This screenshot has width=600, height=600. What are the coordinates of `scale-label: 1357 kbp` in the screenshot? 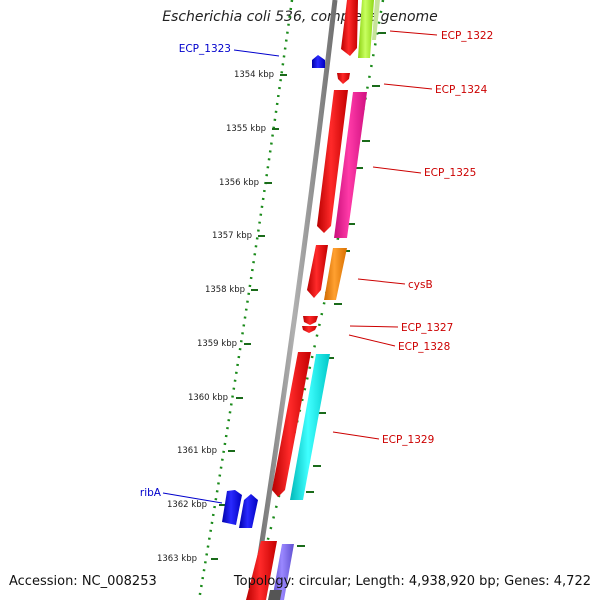 It's located at (232, 236).